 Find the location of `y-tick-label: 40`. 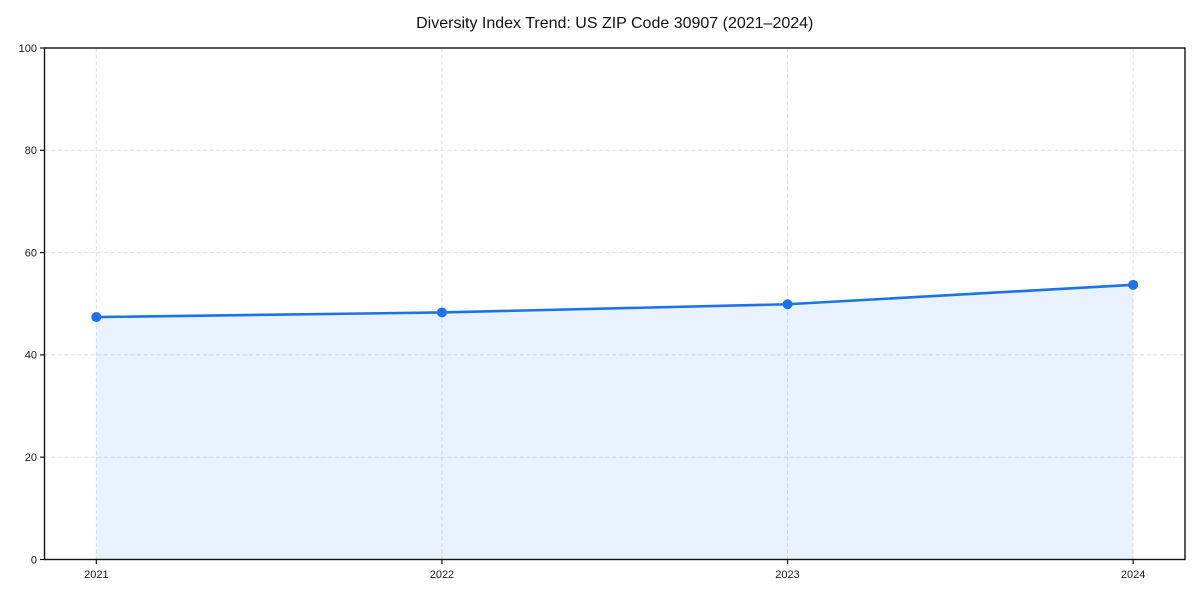

y-tick-label: 40 is located at coordinates (31, 356).